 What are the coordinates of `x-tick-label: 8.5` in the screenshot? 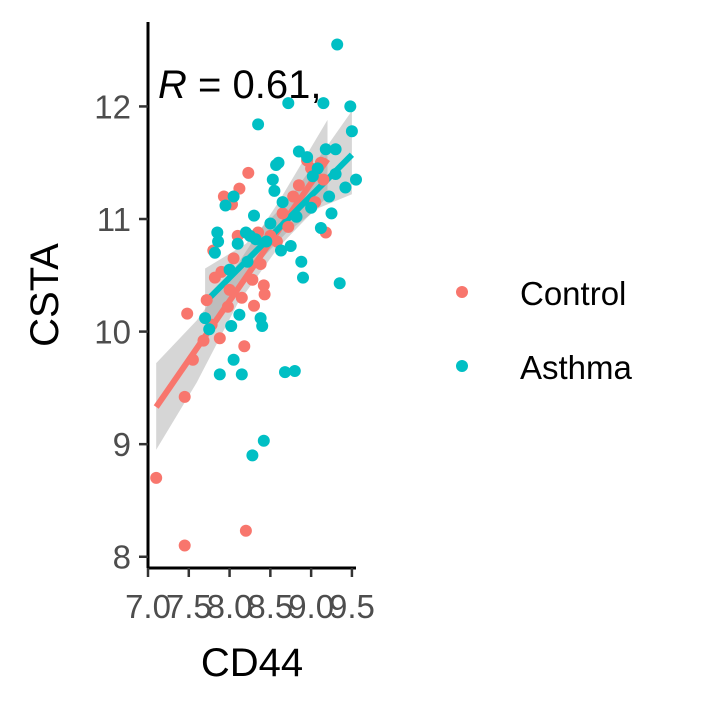 It's located at (270, 606).